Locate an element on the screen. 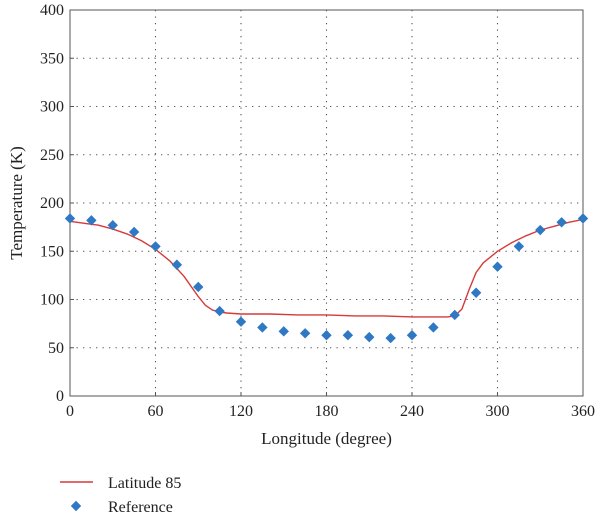 The height and width of the screenshot is (519, 600). y-tick-label: 0 is located at coordinates (60, 396).